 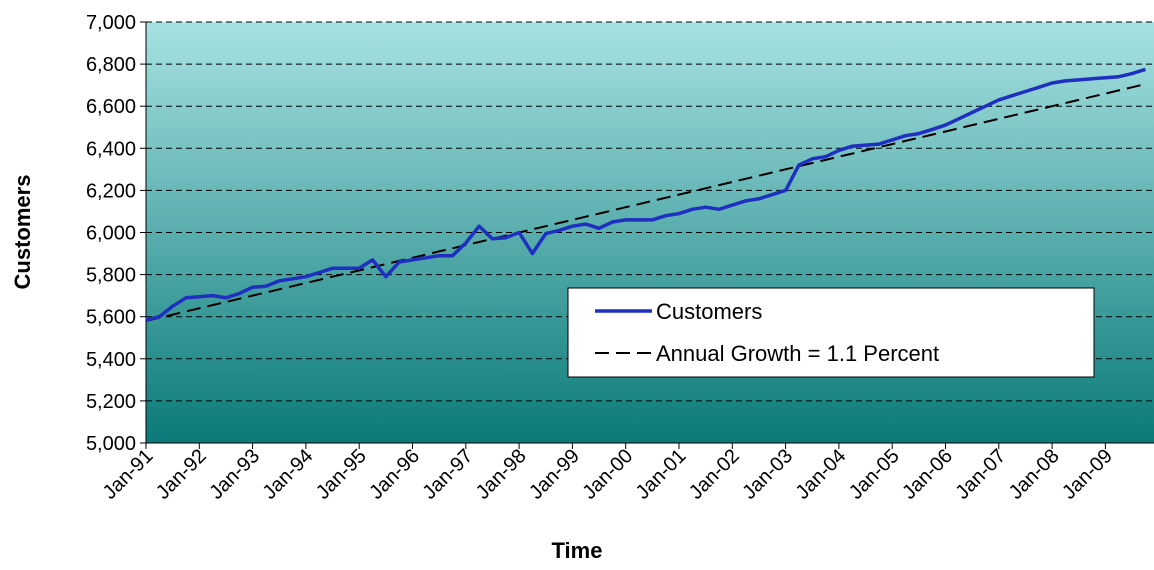 I want to click on y-tick-label: 6,400, so click(x=111, y=149).